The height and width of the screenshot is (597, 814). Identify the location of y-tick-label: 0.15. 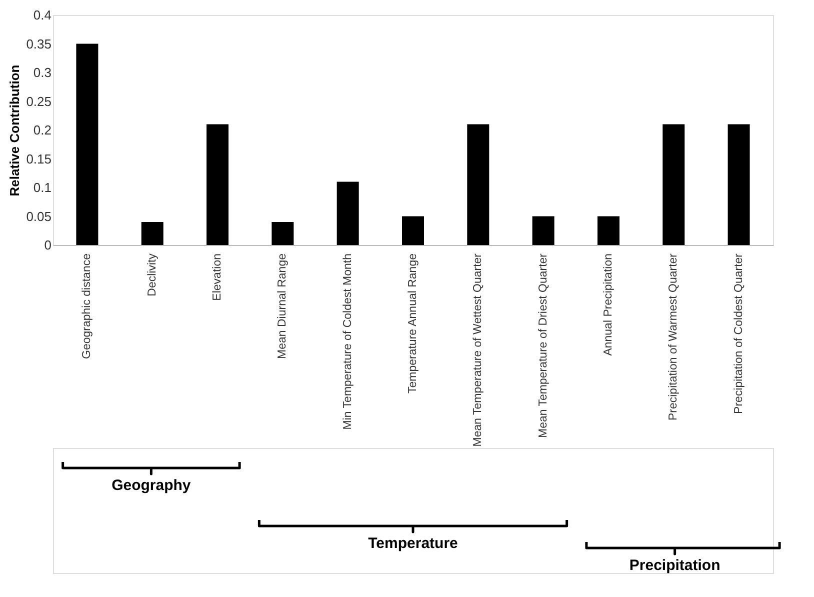
(39, 158).